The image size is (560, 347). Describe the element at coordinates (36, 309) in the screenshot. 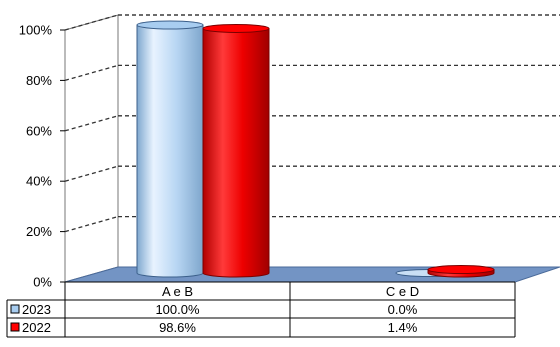

I see `legend-label: 2023` at that location.